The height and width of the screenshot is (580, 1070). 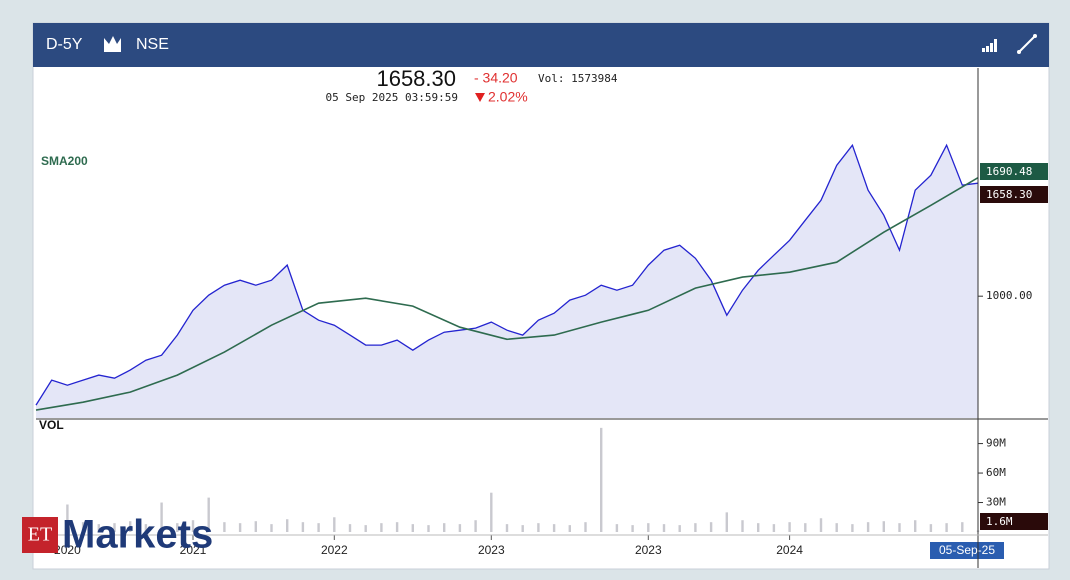 I want to click on y-tick-label: 90M, so click(x=996, y=443).